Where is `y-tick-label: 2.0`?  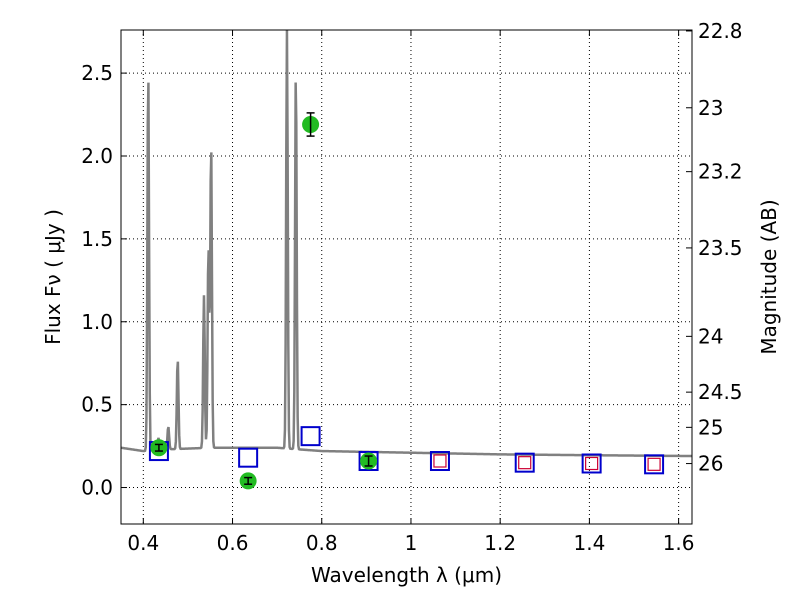
y-tick-label: 2.0 is located at coordinates (97, 156).